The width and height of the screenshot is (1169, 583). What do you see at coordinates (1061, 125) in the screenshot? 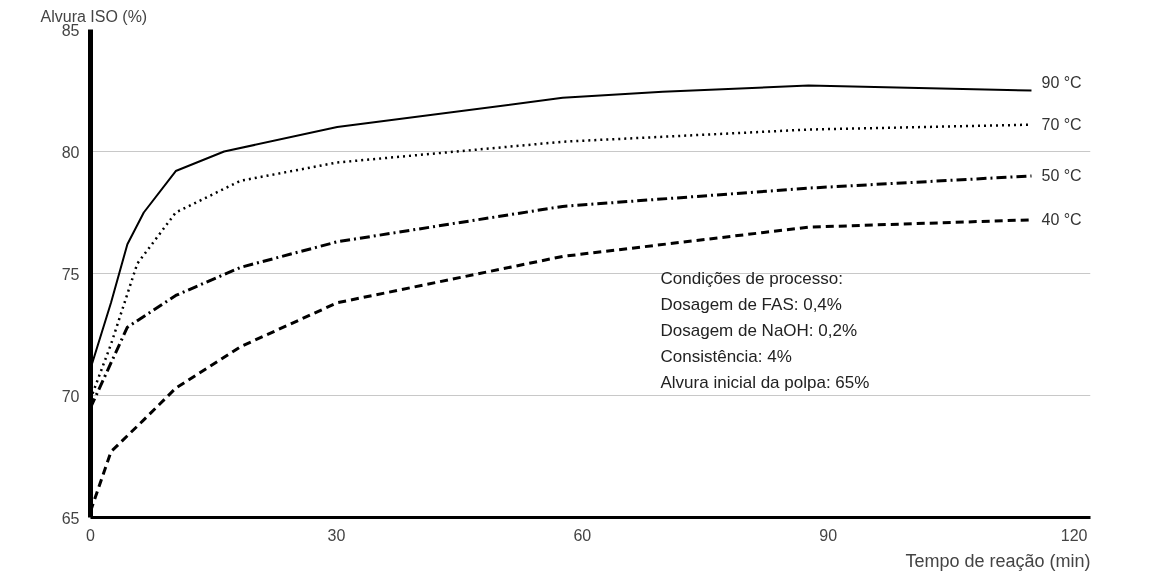
I see `series-label: 70 °C` at bounding box center [1061, 125].